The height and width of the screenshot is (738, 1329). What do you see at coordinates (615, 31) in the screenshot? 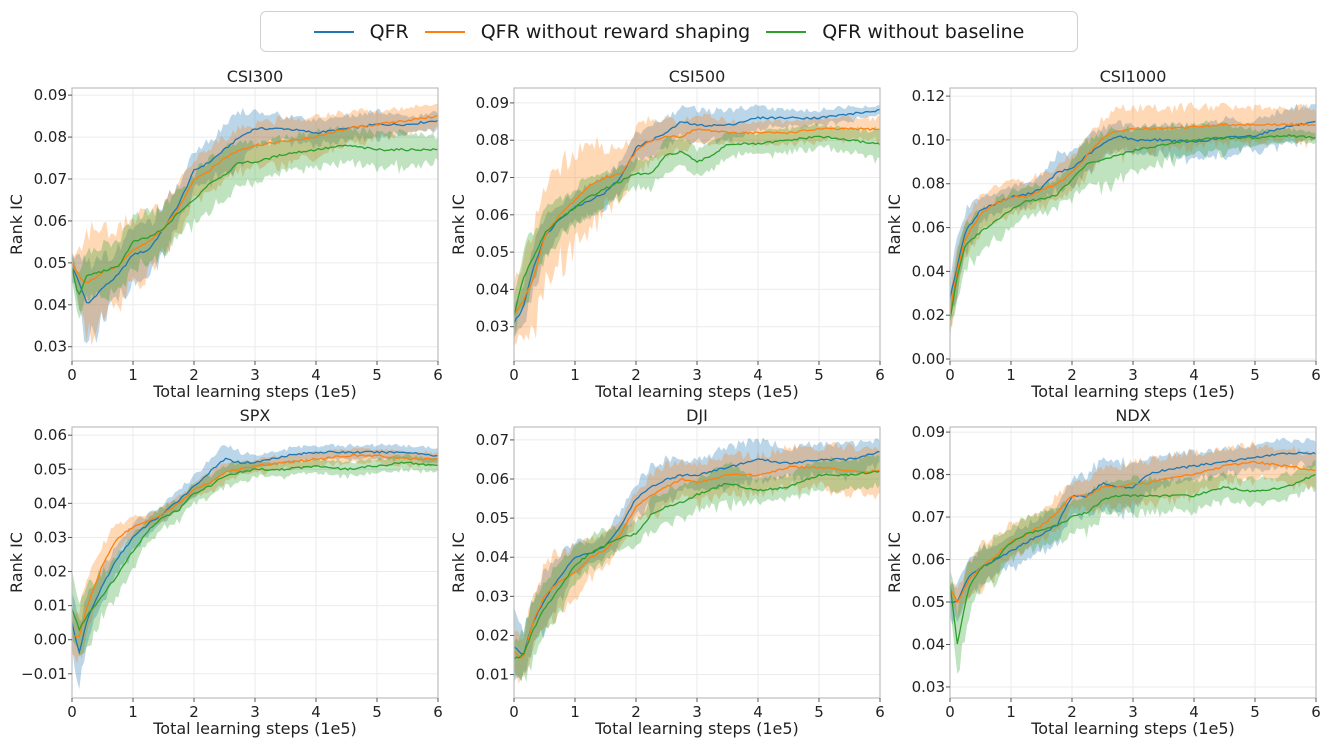
I see `legend-label: QFR without reward shaping` at bounding box center [615, 31].